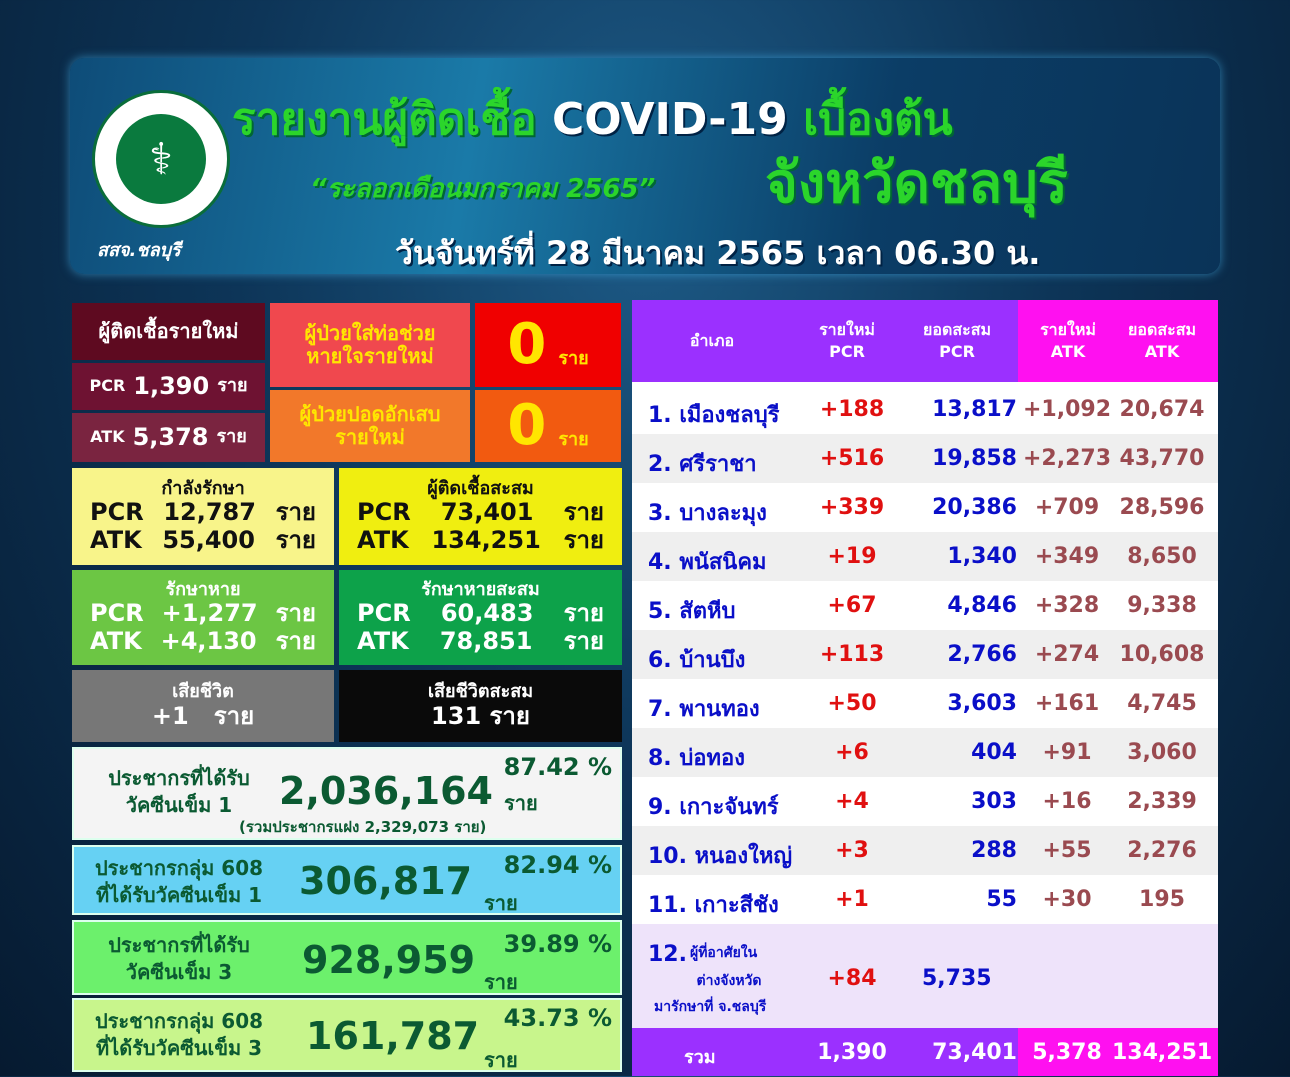 Image resolution: width=1290 pixels, height=1077 pixels. I want to click on wave-label: “ระลอกเดือนมกราคม 2565”, so click(483, 189).